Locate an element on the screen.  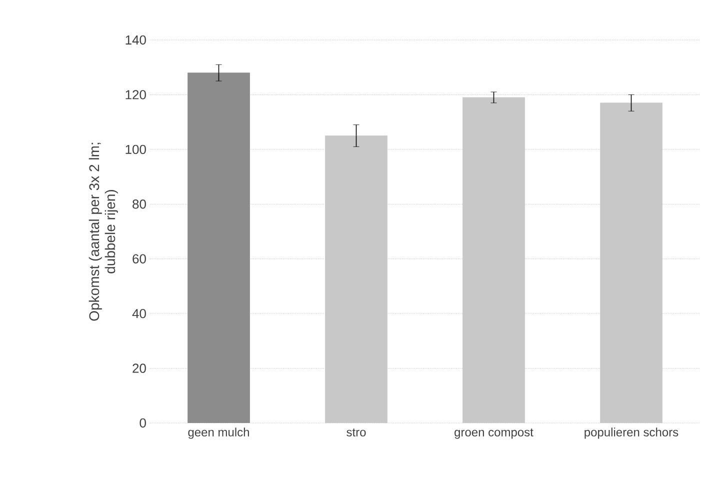
y-tick-label: 0 is located at coordinates (143, 423).